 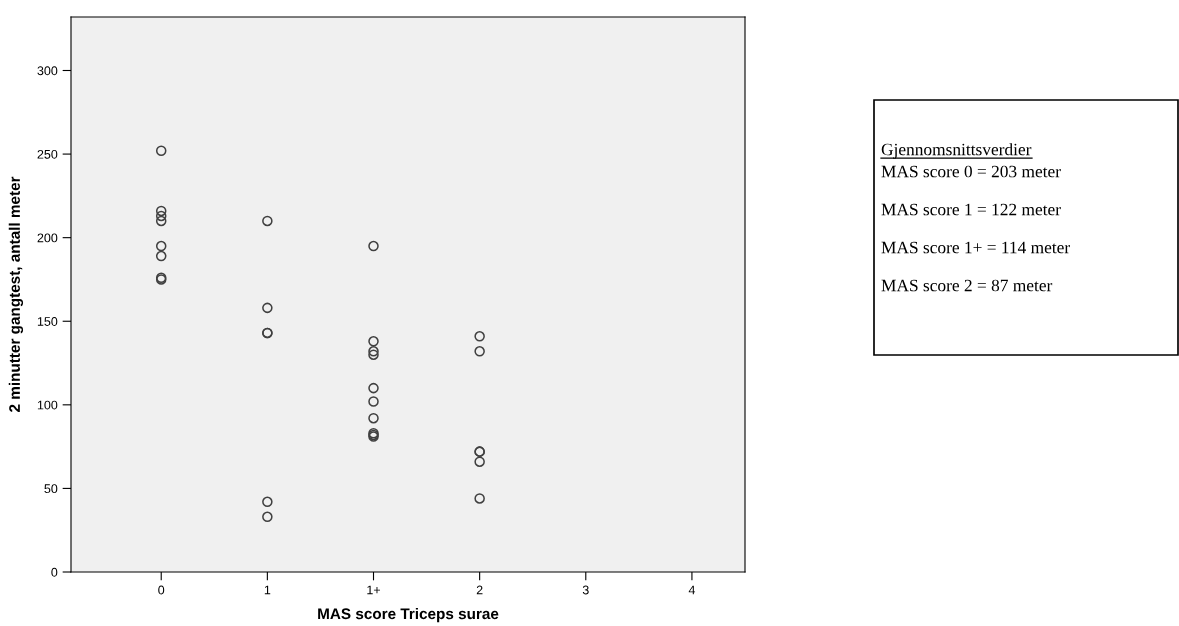 I want to click on x-tick-label: 0, so click(x=161, y=590).